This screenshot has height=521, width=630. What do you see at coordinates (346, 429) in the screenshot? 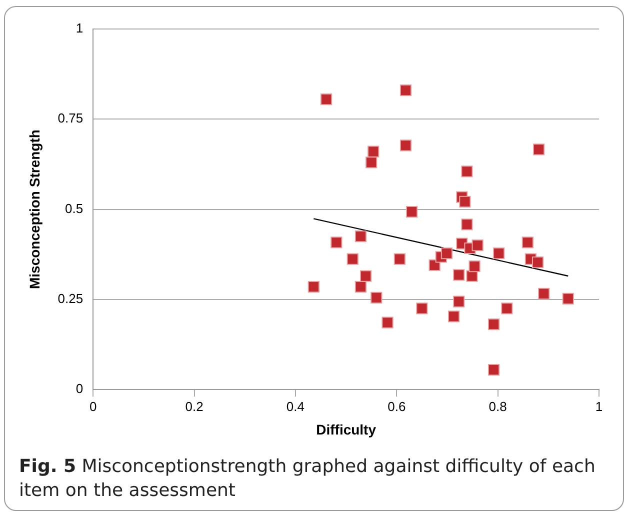
I see `x-axis-title: Difficulty` at bounding box center [346, 429].